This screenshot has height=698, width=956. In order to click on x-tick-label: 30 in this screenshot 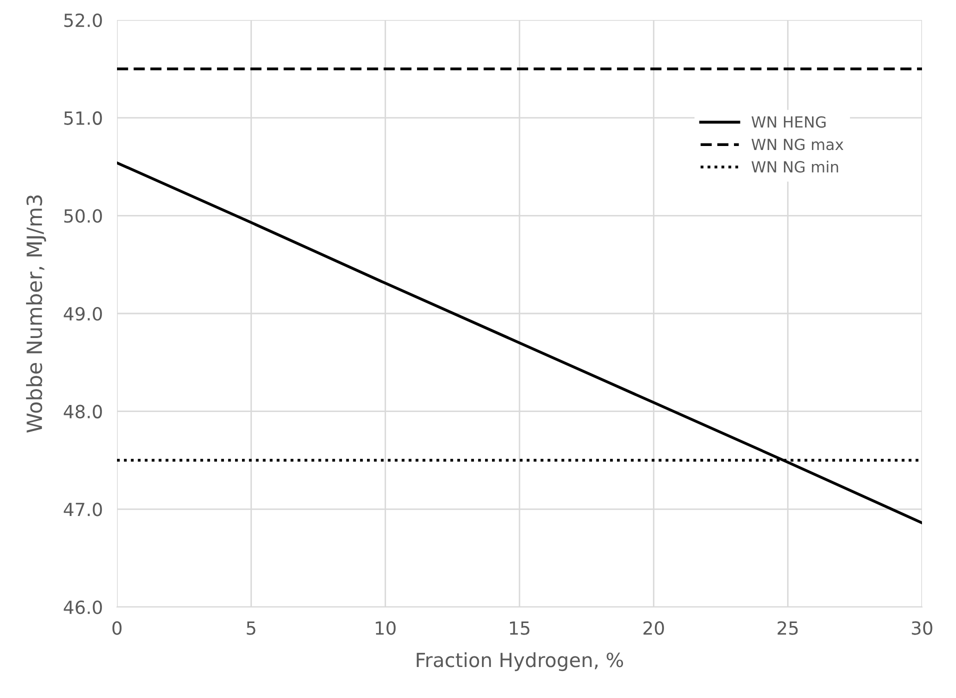, I will do `click(922, 628)`.